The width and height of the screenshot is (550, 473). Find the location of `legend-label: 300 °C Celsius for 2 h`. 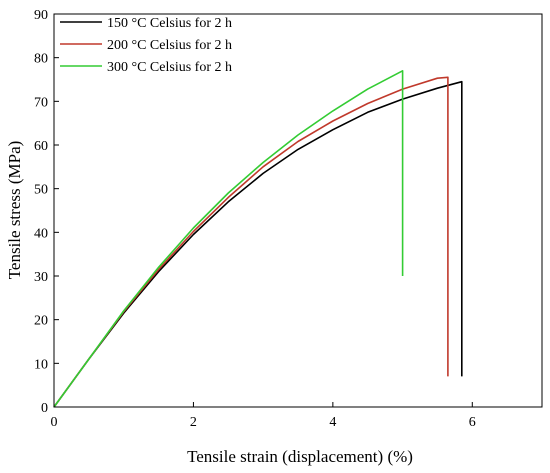

legend-label: 300 °C Celsius for 2 h is located at coordinates (169, 67).